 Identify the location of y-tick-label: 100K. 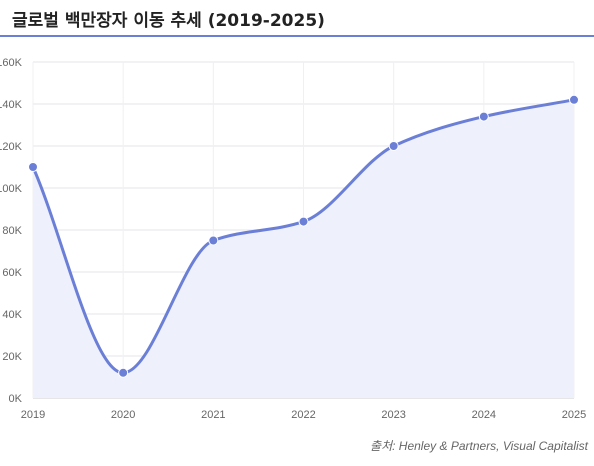
(11, 189).